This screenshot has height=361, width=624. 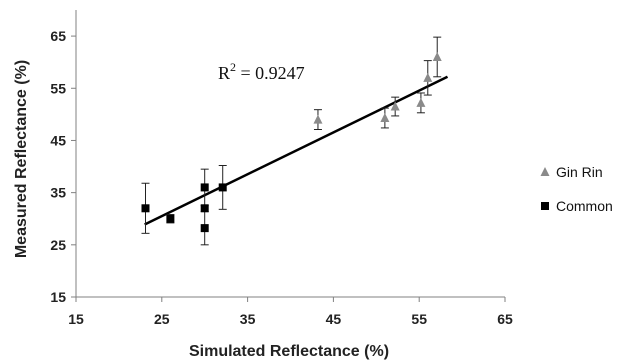 What do you see at coordinates (334, 319) in the screenshot?
I see `x-tick-label: 45` at bounding box center [334, 319].